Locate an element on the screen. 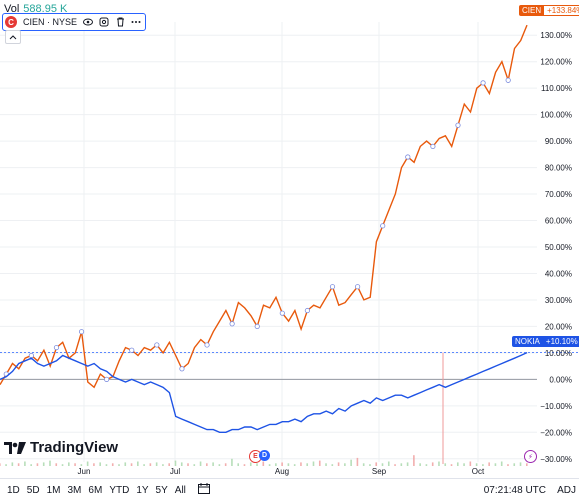  range-6m: 6M is located at coordinates (95, 490).